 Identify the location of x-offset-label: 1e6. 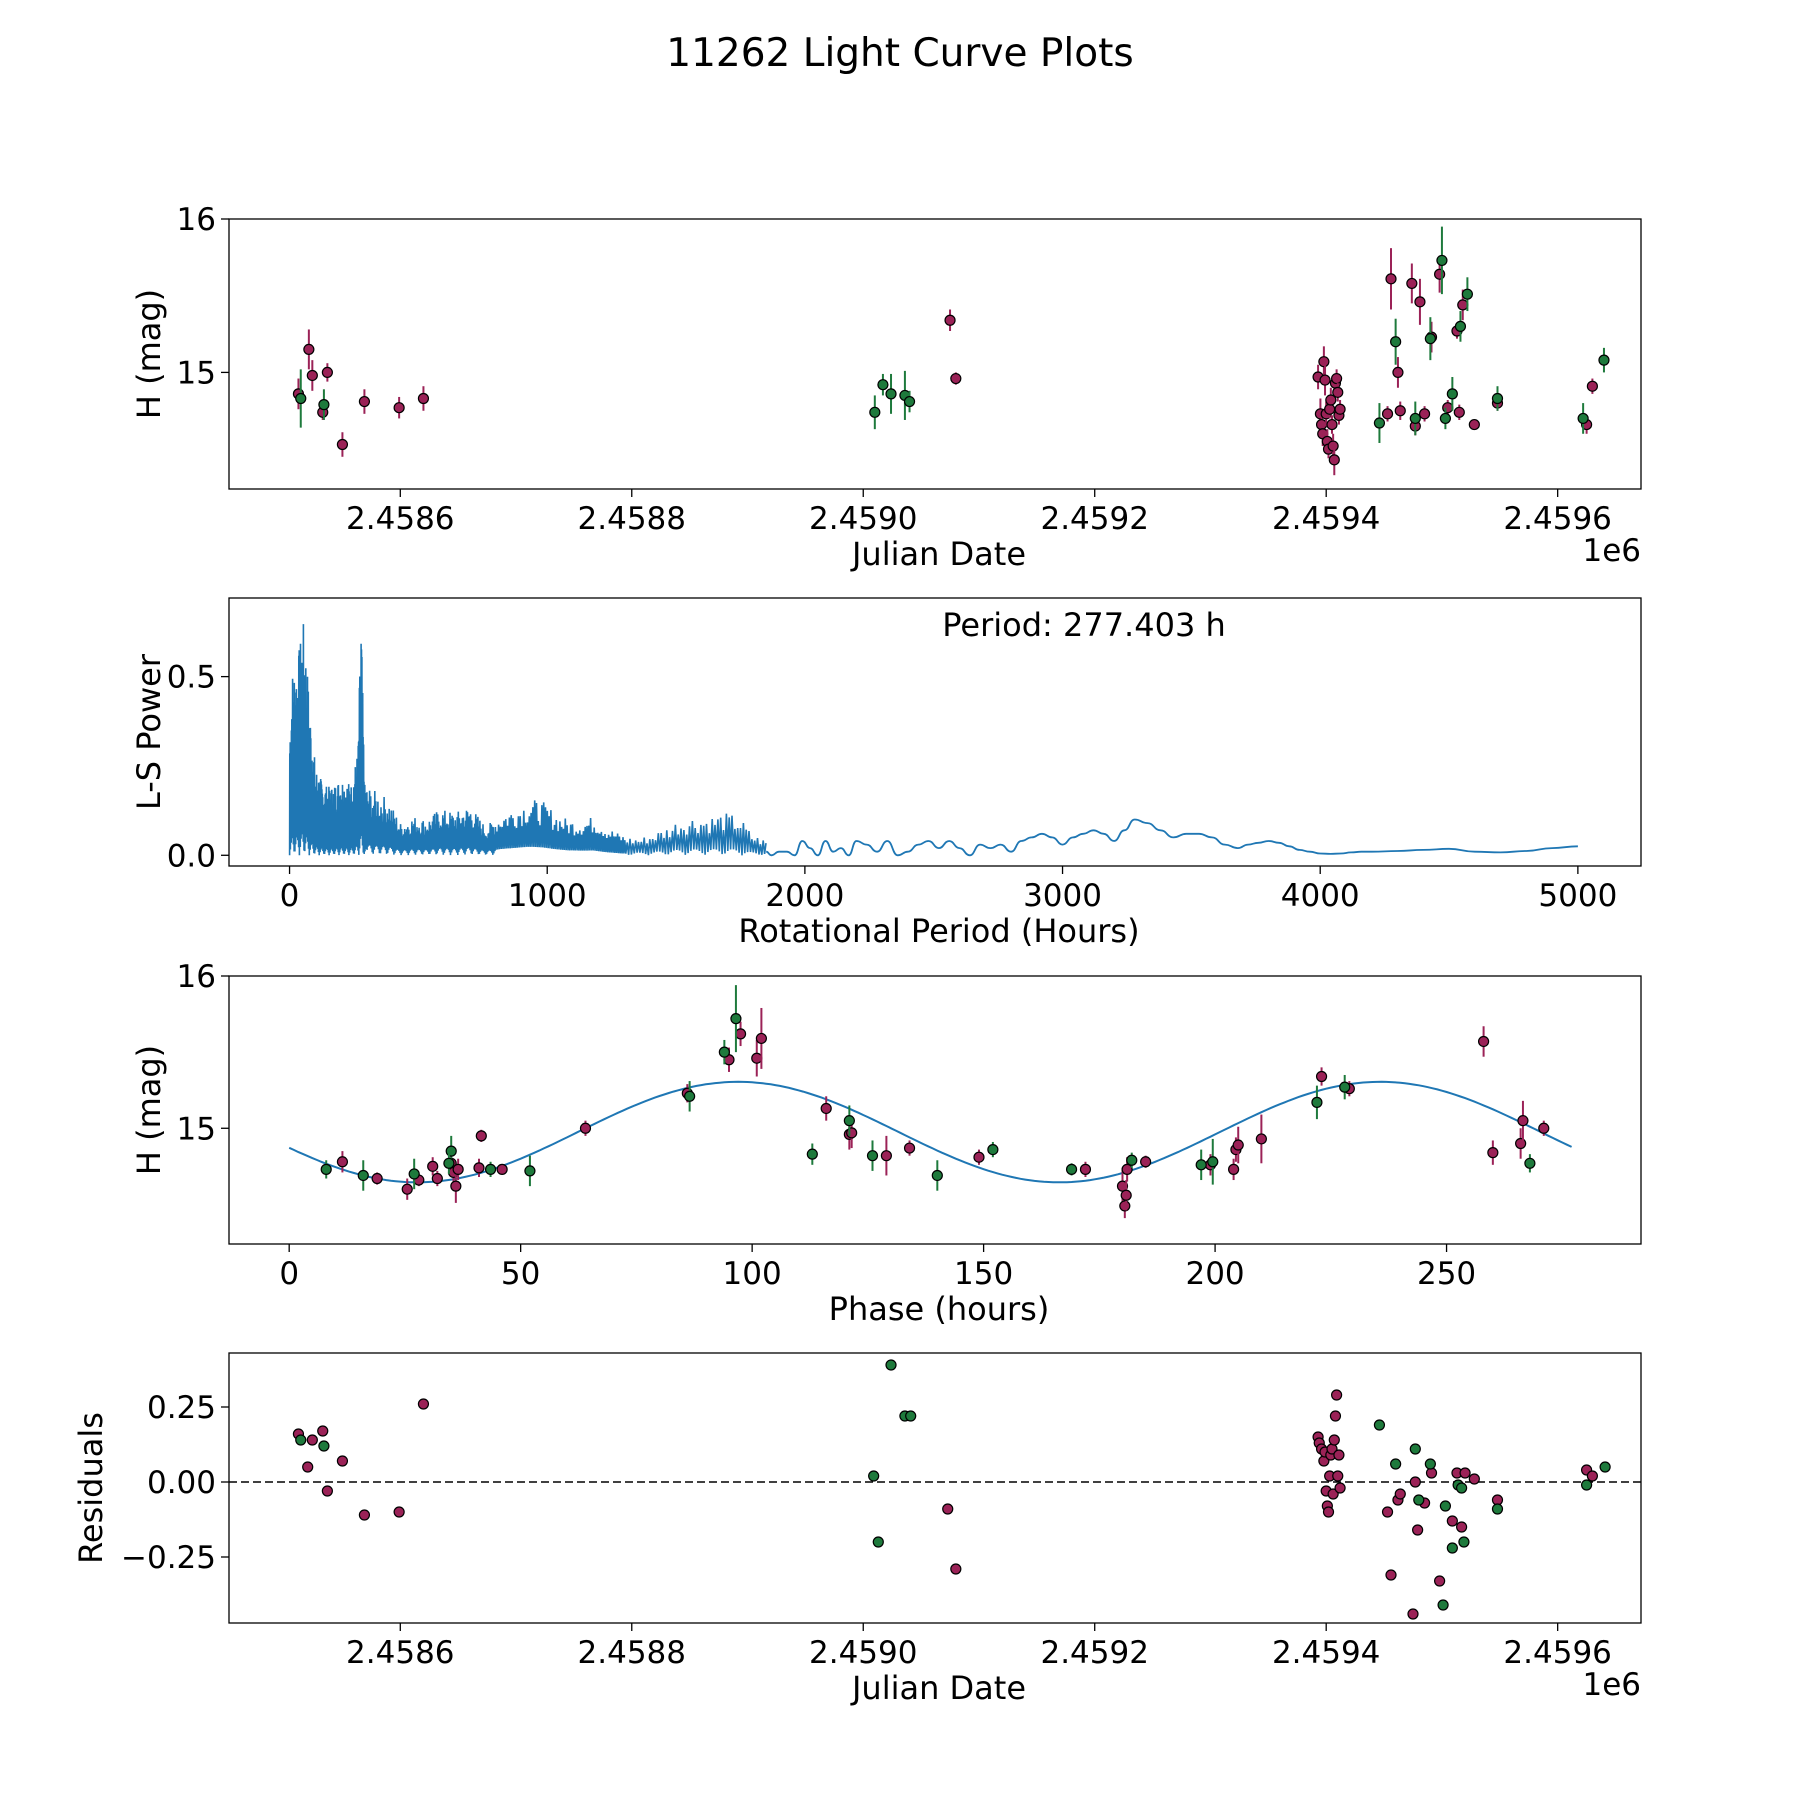
(1611, 1685).